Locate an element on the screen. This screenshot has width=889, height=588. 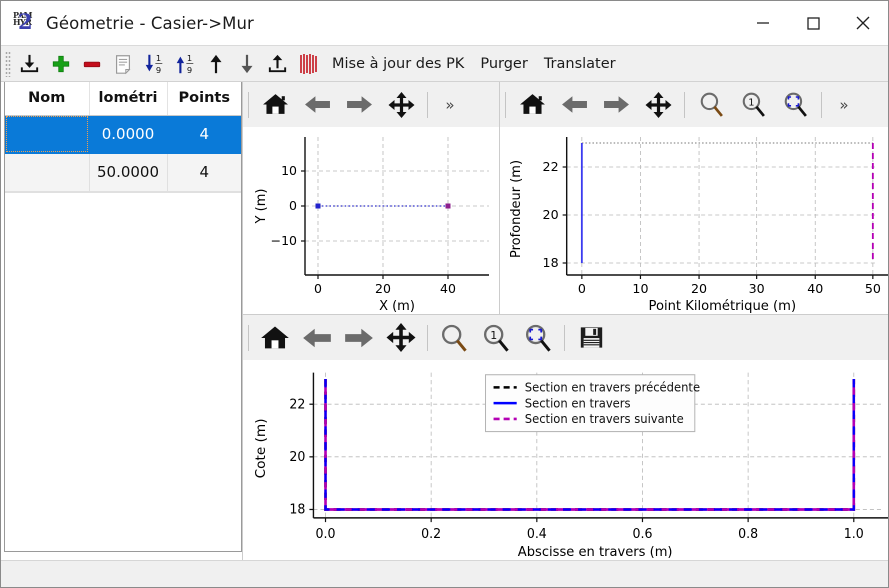
purge-button: Purger is located at coordinates (504, 63).